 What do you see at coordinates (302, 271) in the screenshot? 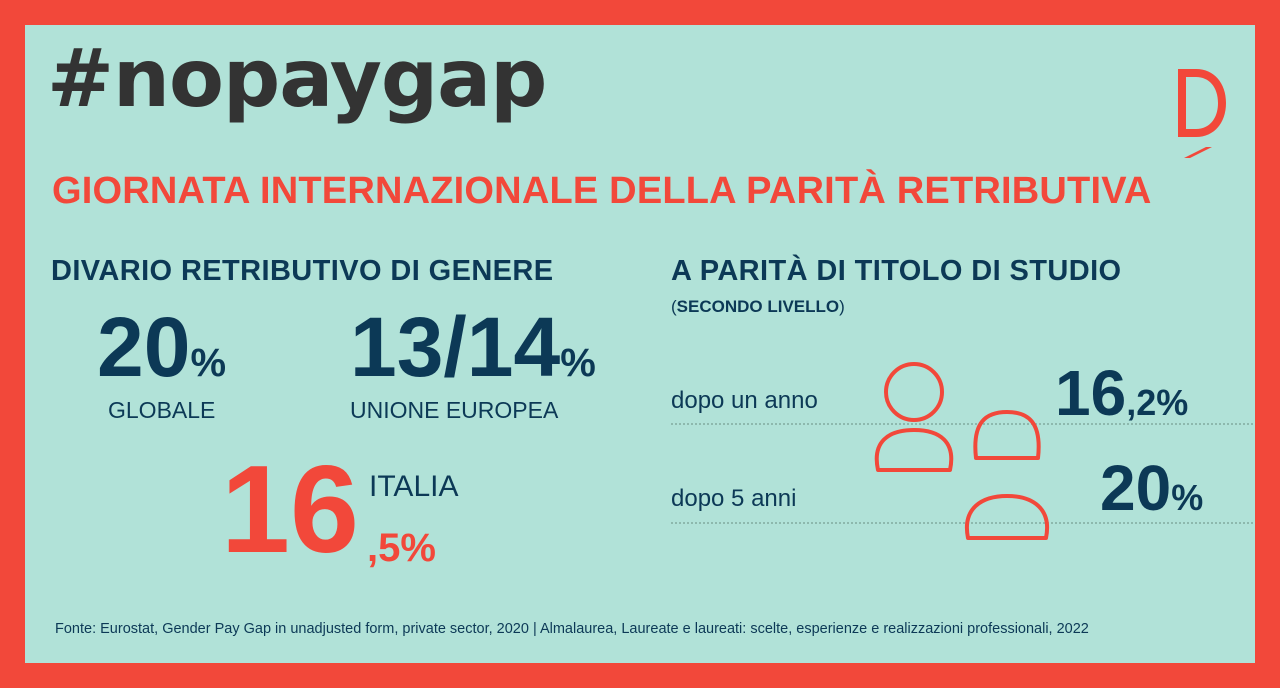
I see `pay-gap-heading: DIVARIO RETRIBUTIVO DI GENERE` at bounding box center [302, 271].